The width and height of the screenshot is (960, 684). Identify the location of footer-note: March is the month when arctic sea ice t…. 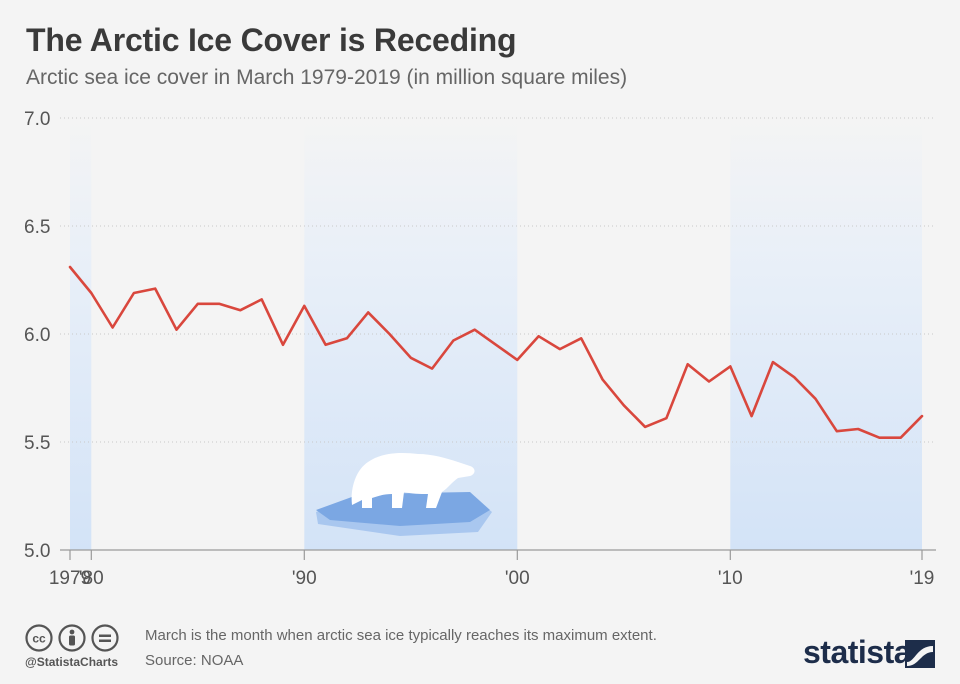
(401, 635).